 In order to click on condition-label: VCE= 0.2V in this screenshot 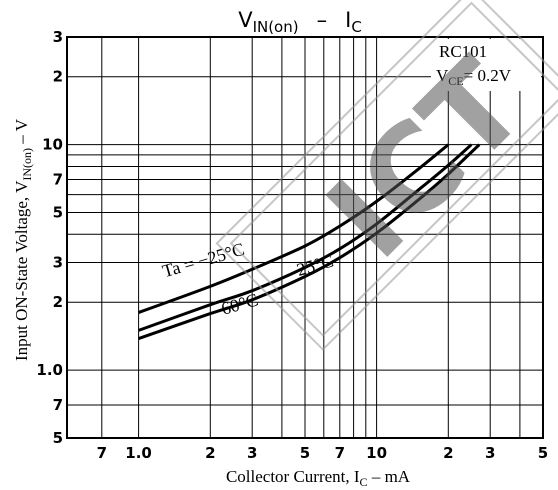, I will do `click(474, 77)`.